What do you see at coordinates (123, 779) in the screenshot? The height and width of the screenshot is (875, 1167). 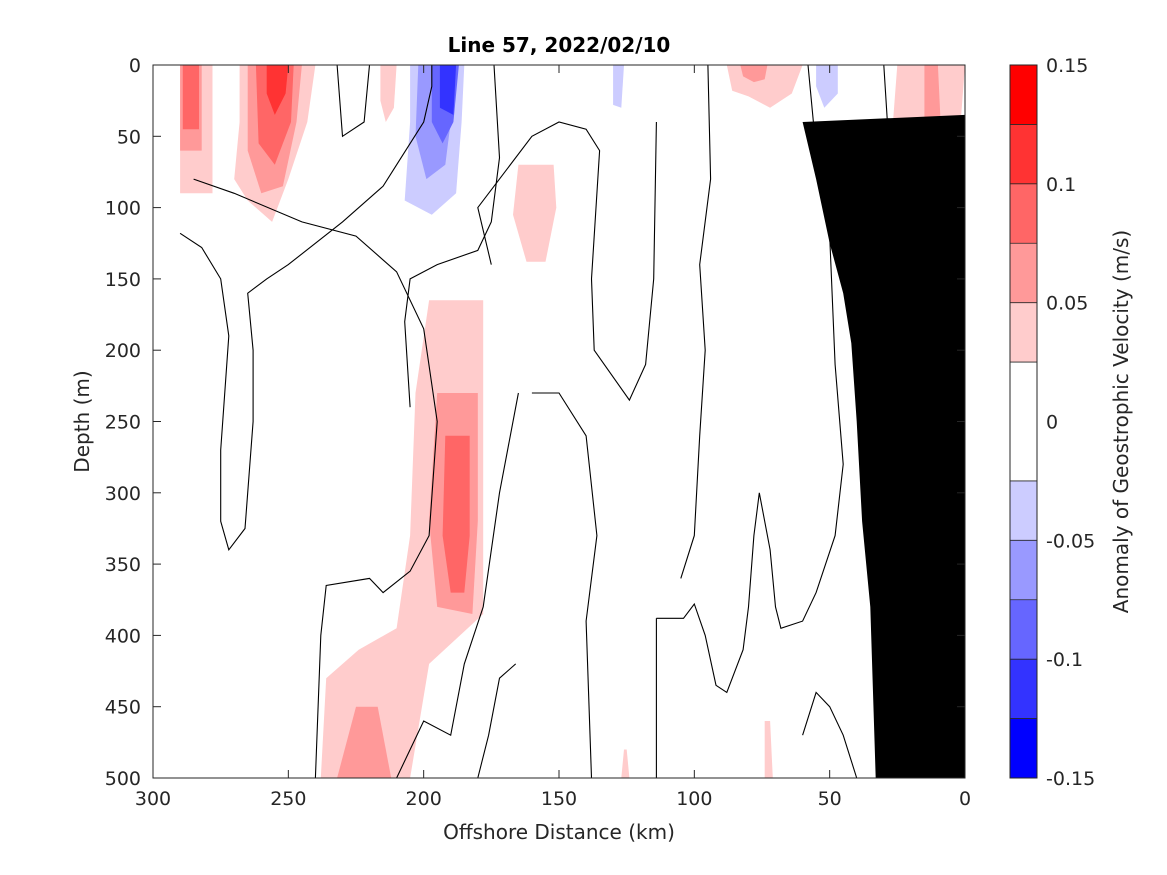 I see `y-tick-label: 500` at bounding box center [123, 779].